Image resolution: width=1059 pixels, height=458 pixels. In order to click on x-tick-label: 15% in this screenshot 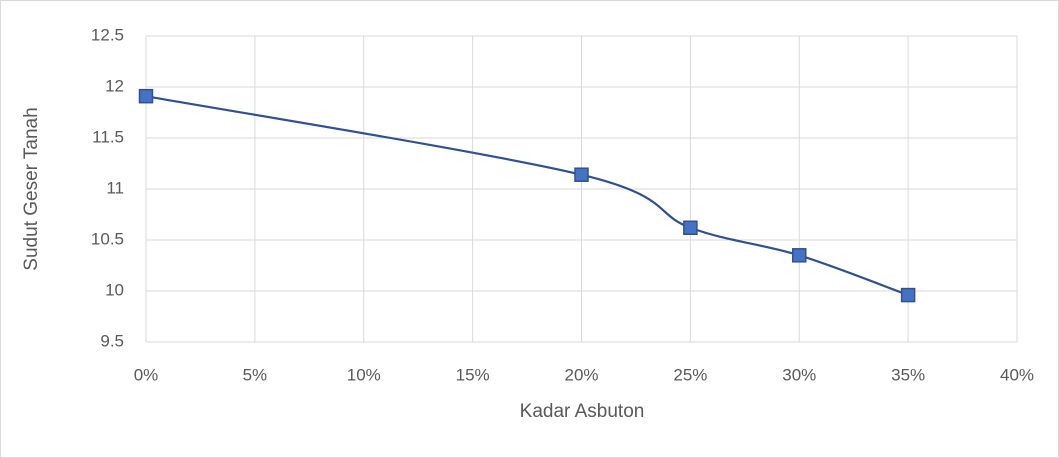, I will do `click(473, 374)`.